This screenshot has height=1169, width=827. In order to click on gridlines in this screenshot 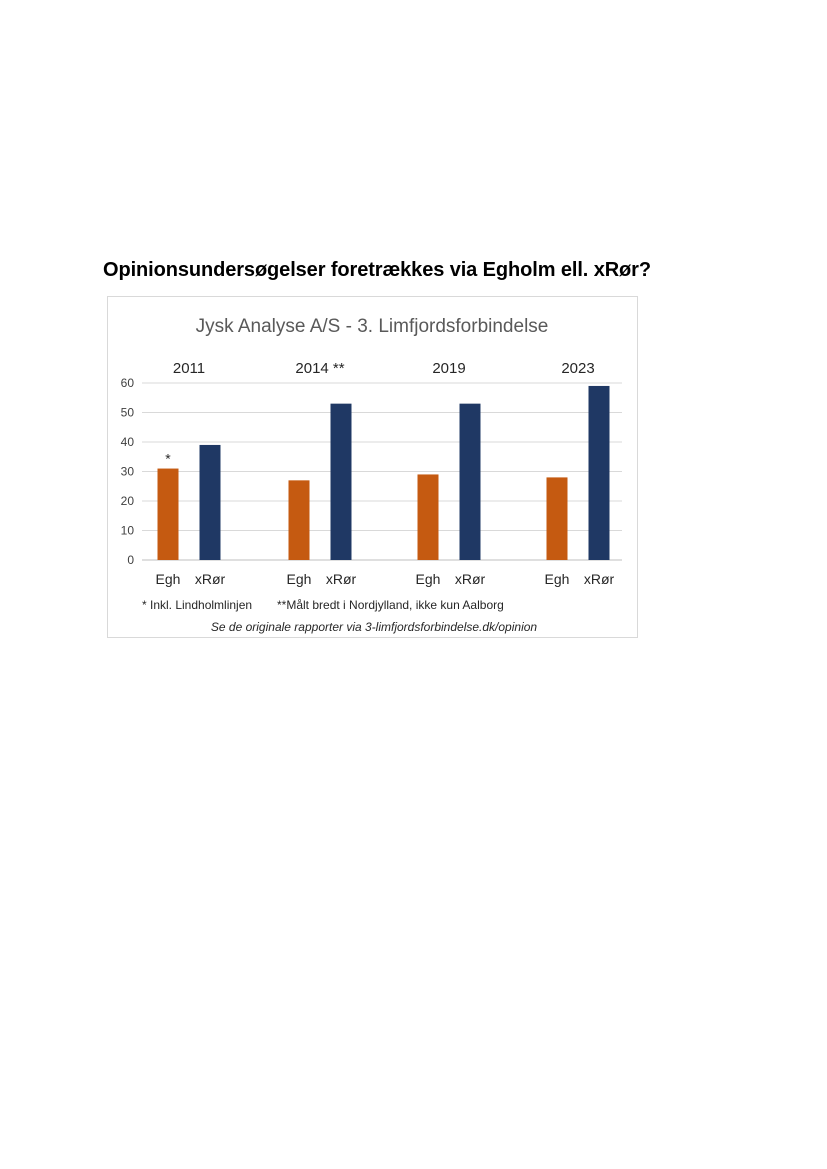, I will do `click(382, 471)`.